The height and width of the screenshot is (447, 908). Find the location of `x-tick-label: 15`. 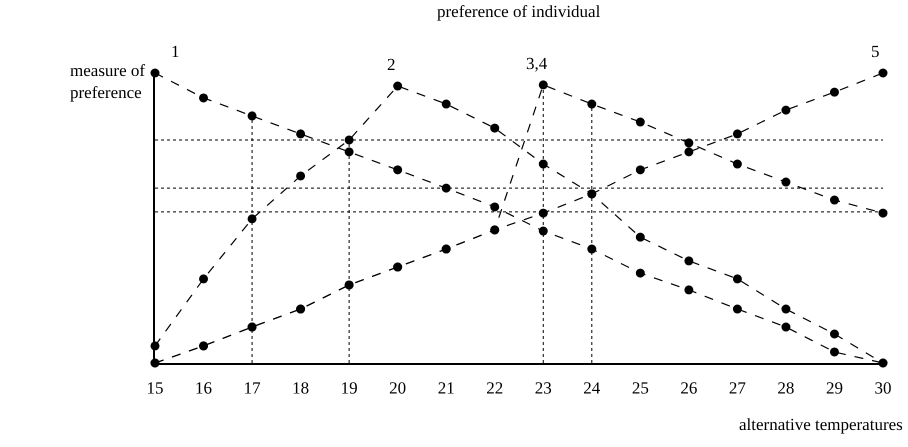

x-tick-label: 15 is located at coordinates (155, 388).